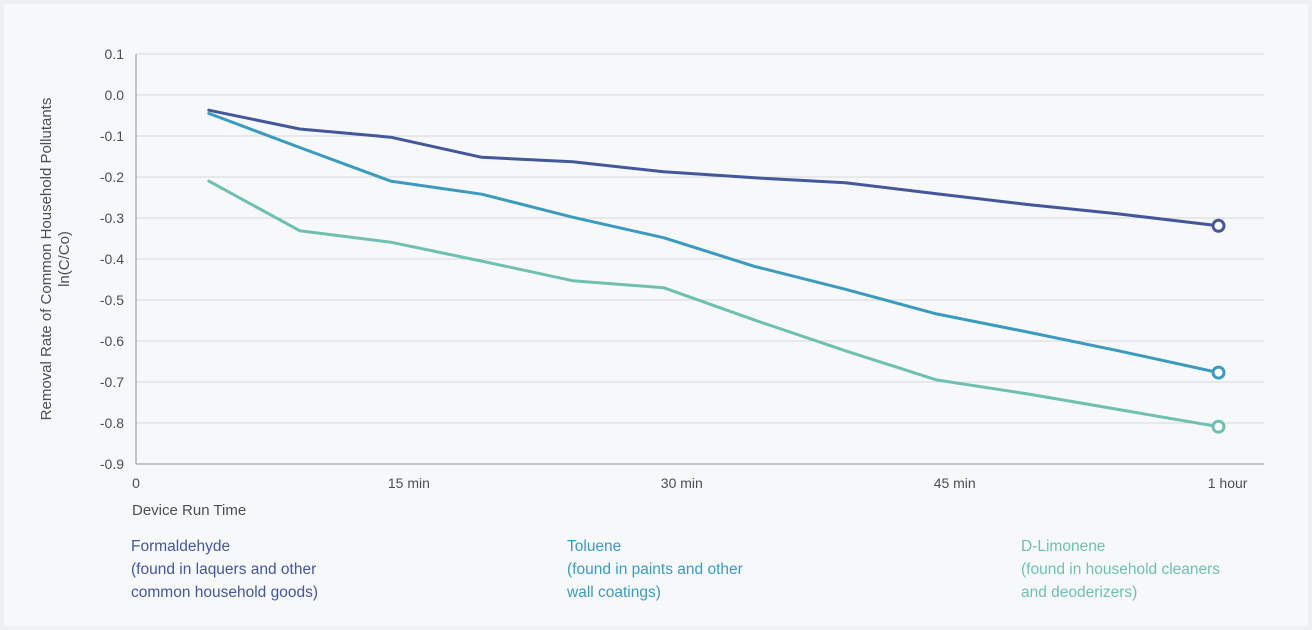 The height and width of the screenshot is (630, 1312). Describe the element at coordinates (112, 259) in the screenshot. I see `y-tick-label: -0.4` at that location.